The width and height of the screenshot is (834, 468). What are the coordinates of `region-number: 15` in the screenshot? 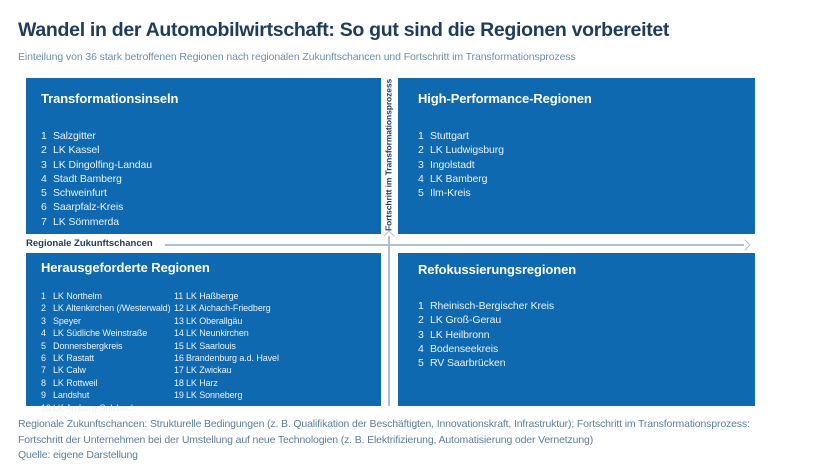 It's located at (179, 345).